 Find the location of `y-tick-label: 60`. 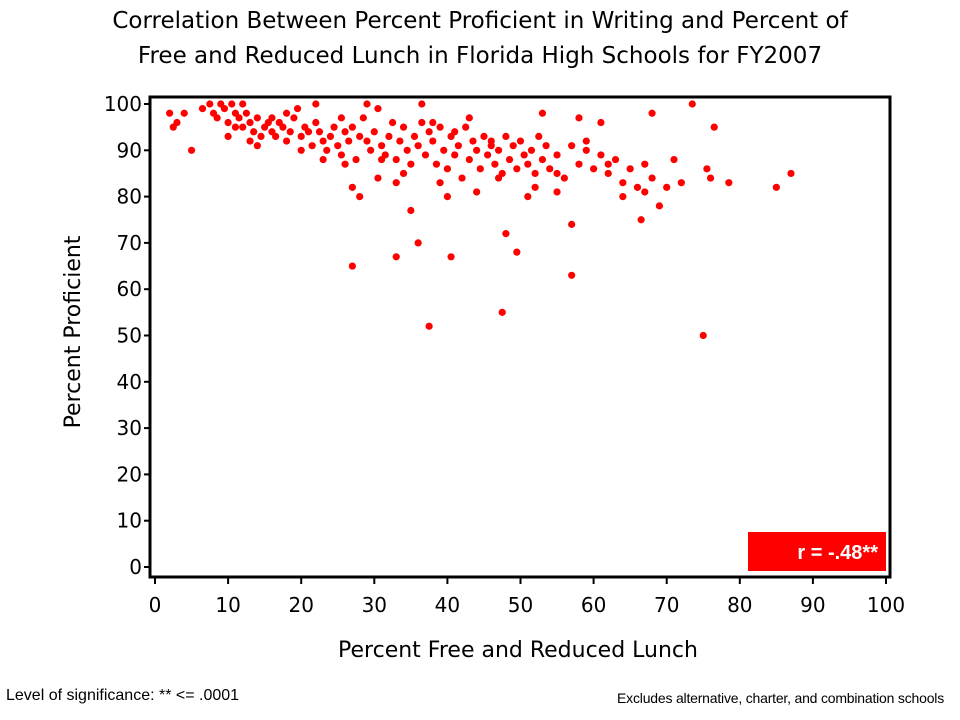

y-tick-label: 60 is located at coordinates (129, 289).